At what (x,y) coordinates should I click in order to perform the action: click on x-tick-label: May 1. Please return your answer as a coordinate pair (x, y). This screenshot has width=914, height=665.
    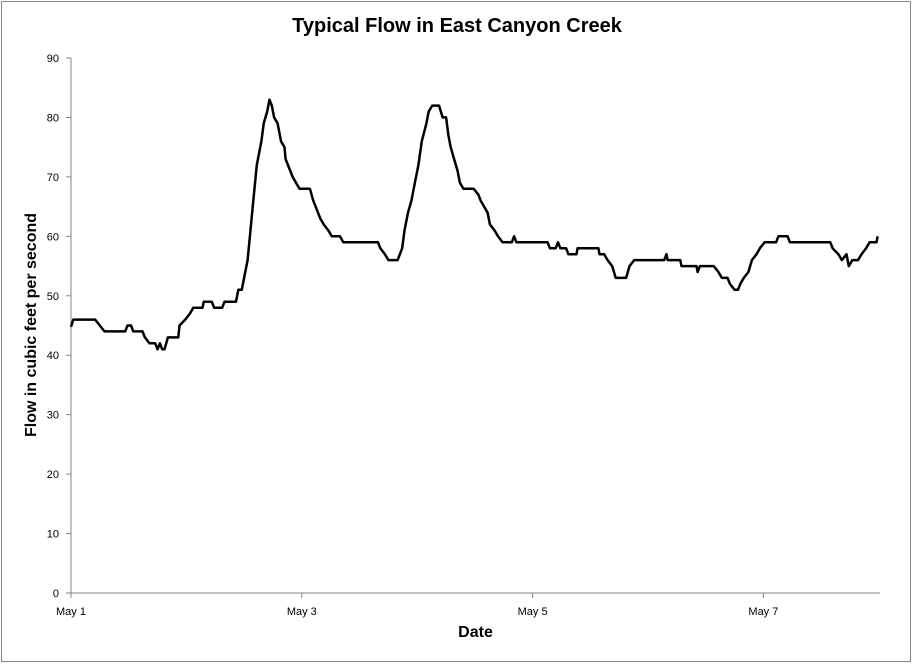
    Looking at the image, I should click on (71, 612).